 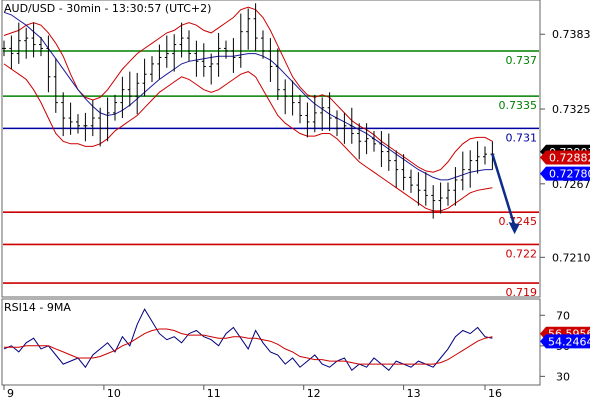 I want to click on rsi-series, so click(x=248, y=340).